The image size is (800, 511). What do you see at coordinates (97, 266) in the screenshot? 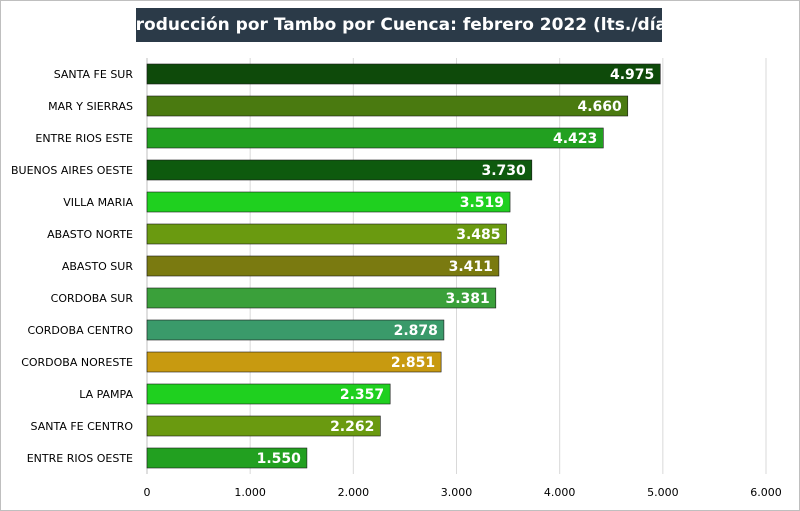
I see `category-label: ABASTO SUR` at bounding box center [97, 266].